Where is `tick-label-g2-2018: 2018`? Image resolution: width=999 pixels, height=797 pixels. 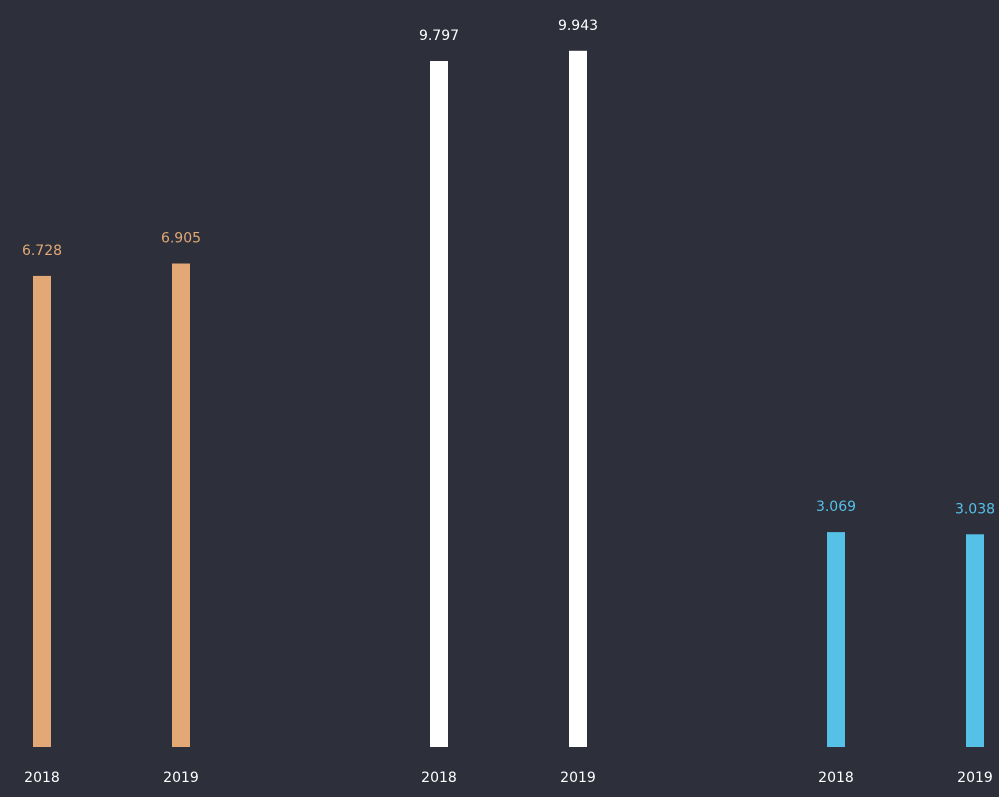 tick-label-g2-2018: 2018 is located at coordinates (836, 778).